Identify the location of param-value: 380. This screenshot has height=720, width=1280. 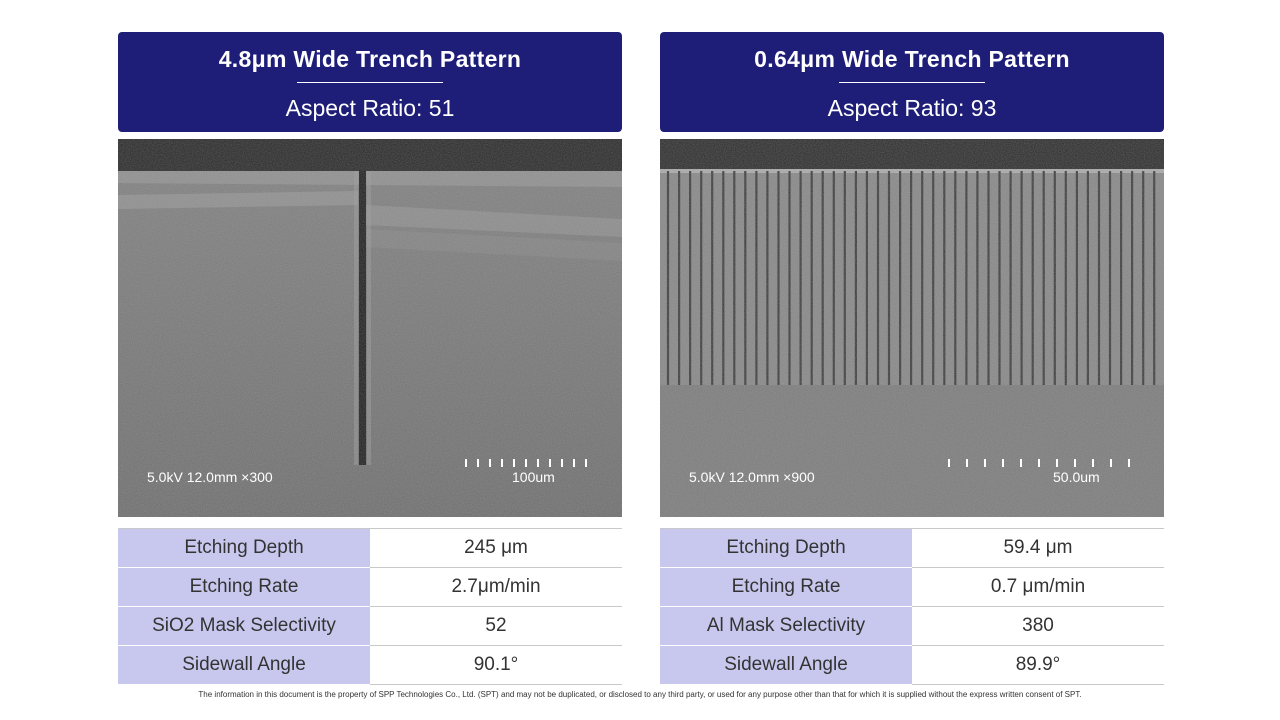
(1038, 626).